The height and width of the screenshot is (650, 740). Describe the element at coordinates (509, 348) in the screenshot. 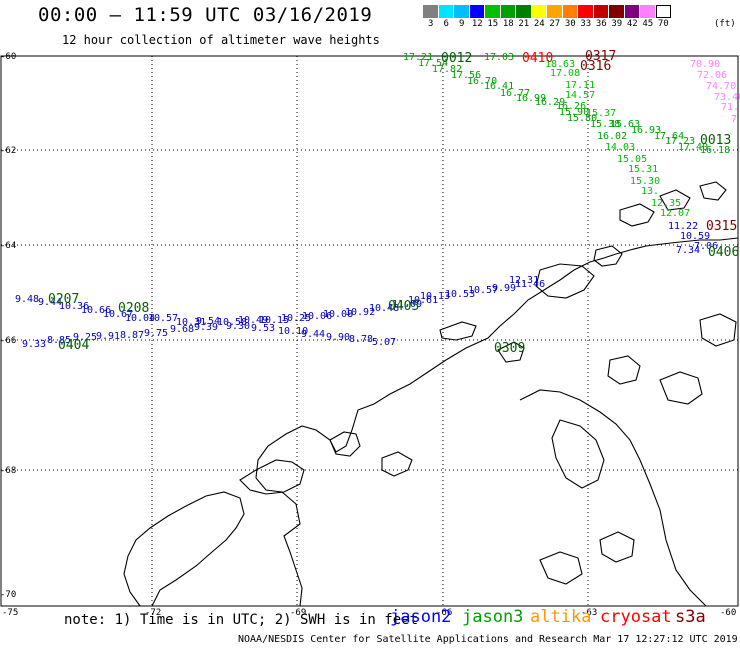

I see `pass-time-label: 0309` at that location.